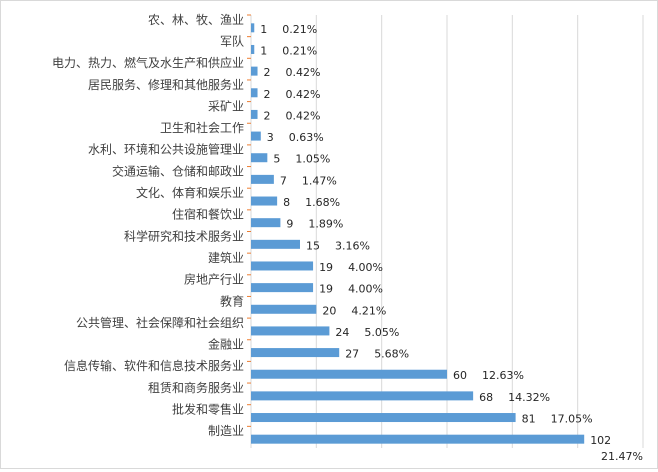  Describe the element at coordinates (572, 419) in the screenshot. I see `percent-label: 17.05%` at that location.